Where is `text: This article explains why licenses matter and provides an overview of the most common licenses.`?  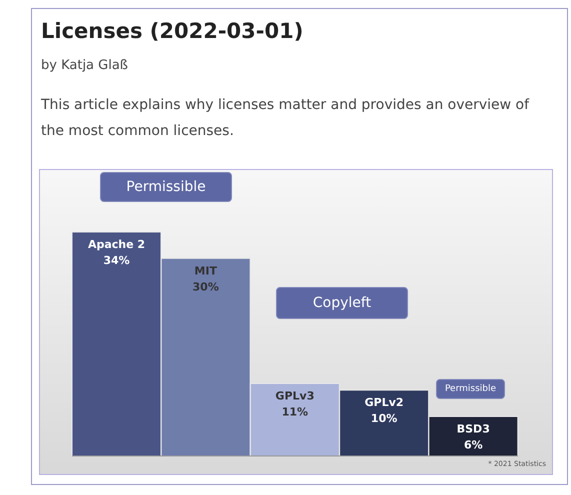 text: This article explains why licenses matter and provides an overview of the most common licenses. is located at coordinates (285, 118).